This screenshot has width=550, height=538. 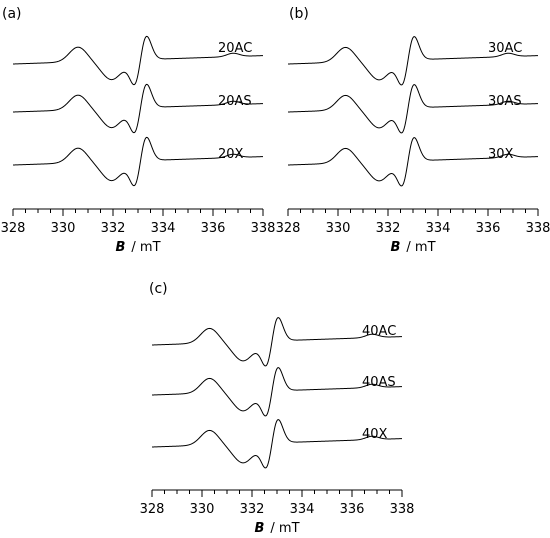 I want to click on series-label: 40AS, so click(x=379, y=382).